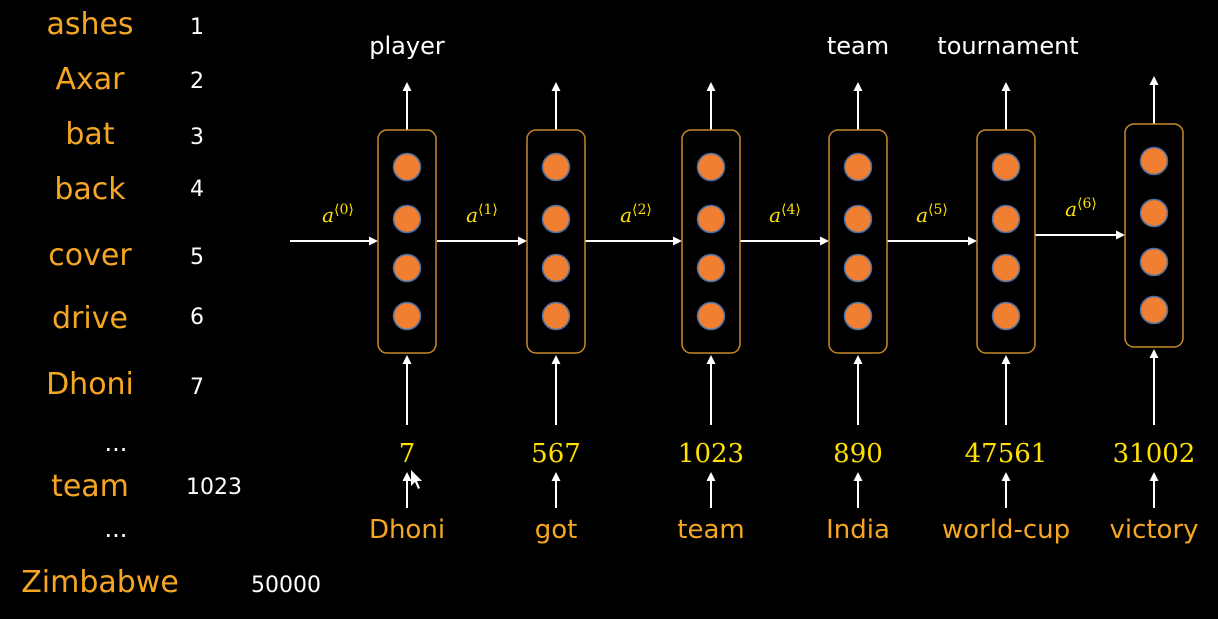 The width and height of the screenshot is (1218, 619). Describe the element at coordinates (197, 387) in the screenshot. I see `vocab-index-7: 7` at that location.